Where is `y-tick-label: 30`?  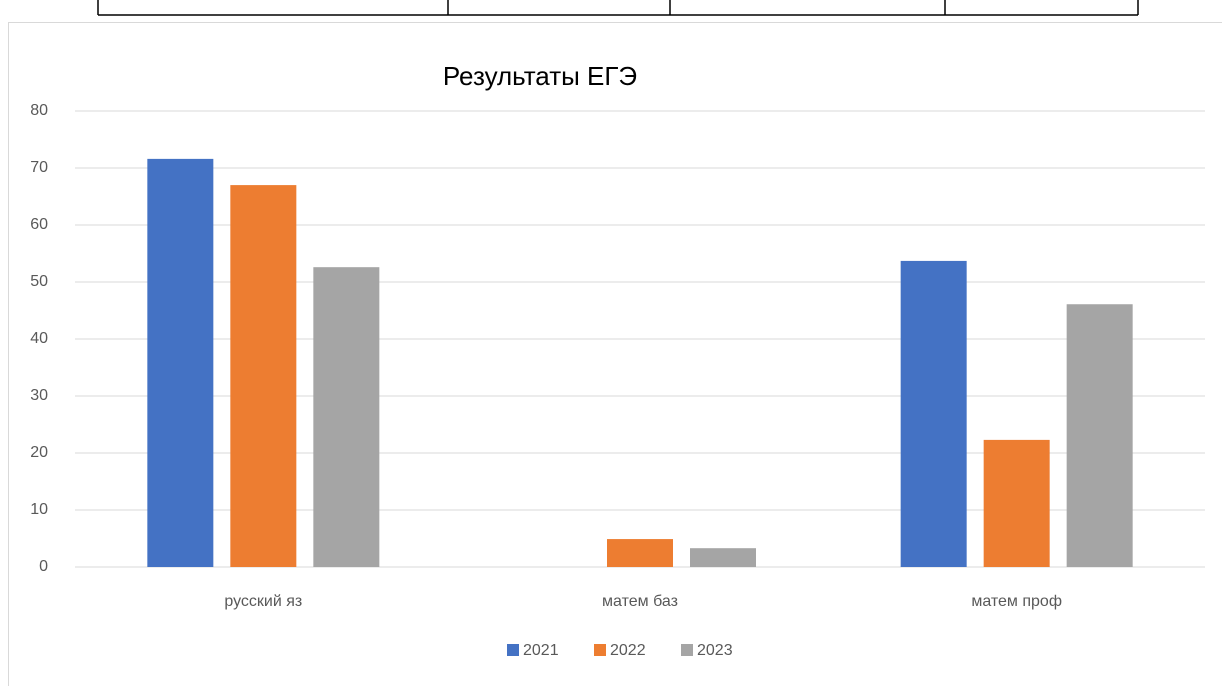 y-tick-label: 30 is located at coordinates (39, 395).